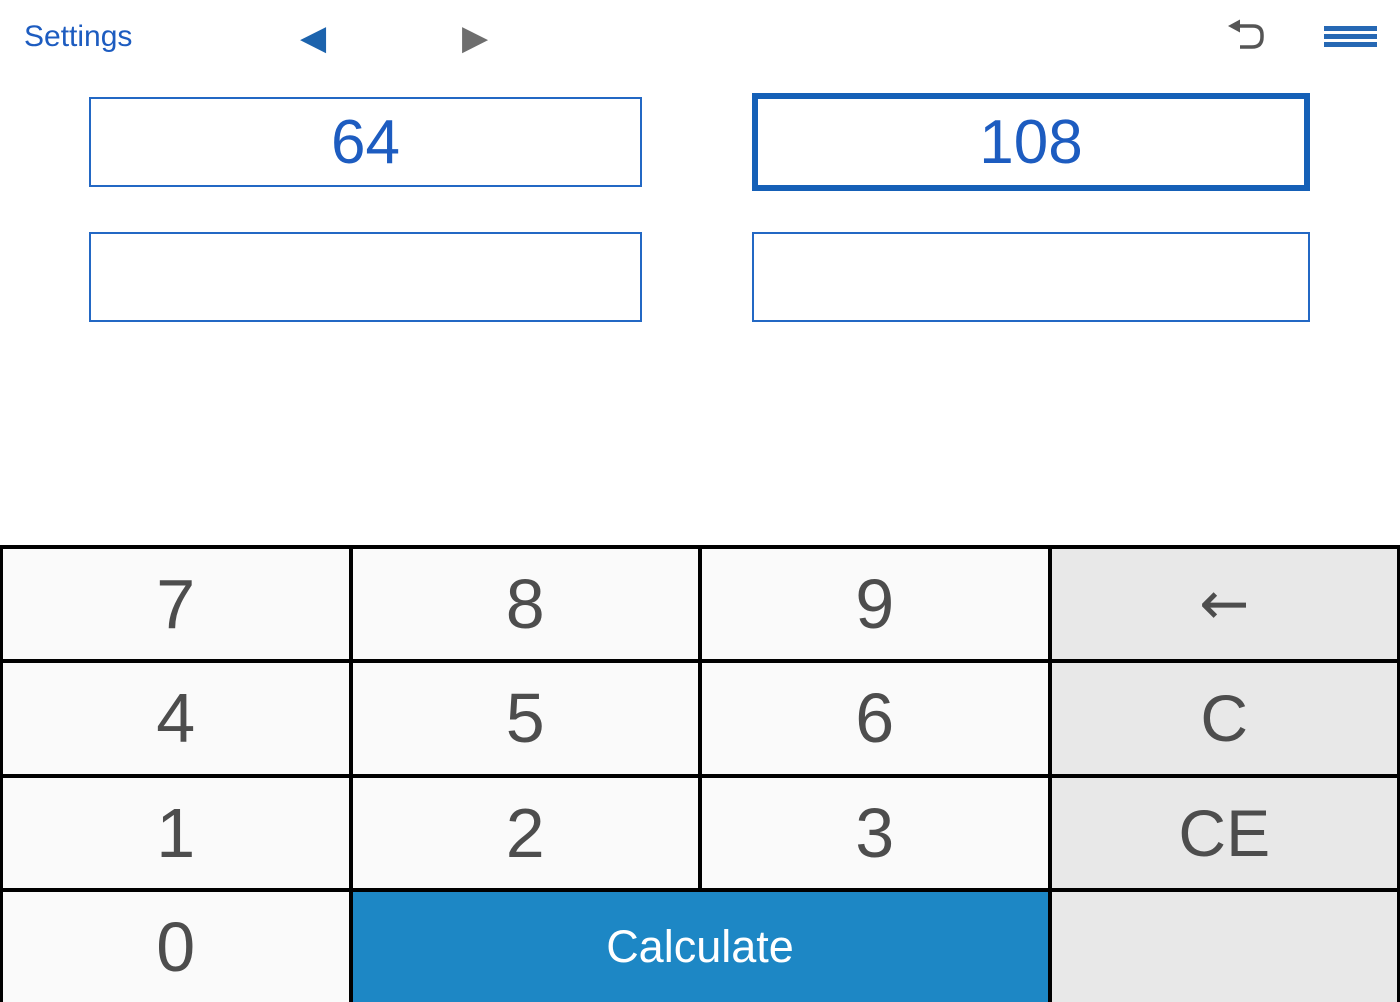  Describe the element at coordinates (1224, 946) in the screenshot. I see `keypad-empty-cell` at that location.